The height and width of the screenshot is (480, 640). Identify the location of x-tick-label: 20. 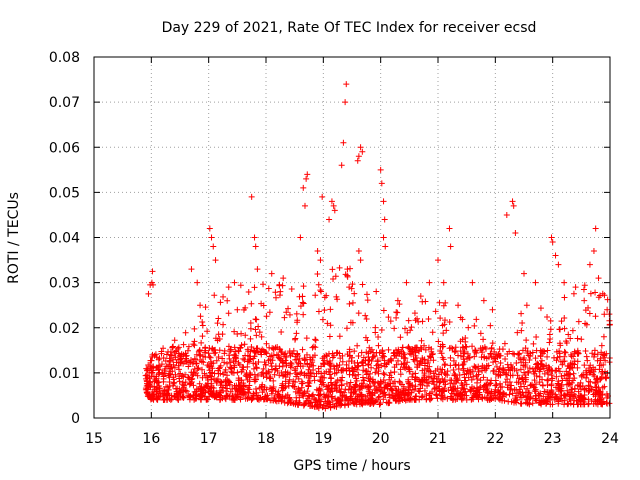
(381, 439).